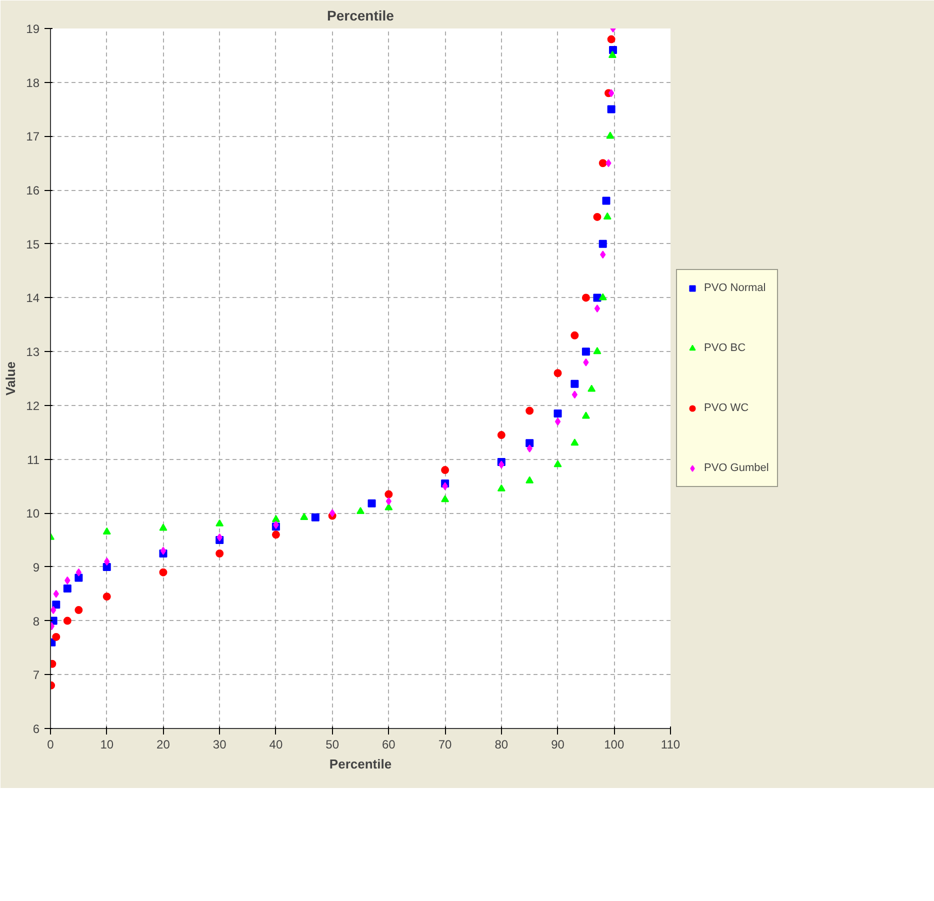 The image size is (934, 901). What do you see at coordinates (33, 298) in the screenshot?
I see `y-tick-label: 14` at bounding box center [33, 298].